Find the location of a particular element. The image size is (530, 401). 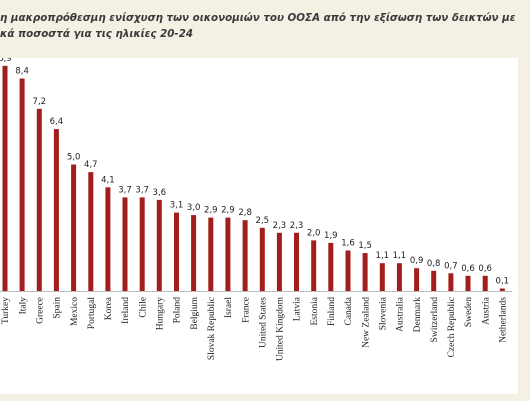

category-label: Spain is located at coordinates (58, 308).